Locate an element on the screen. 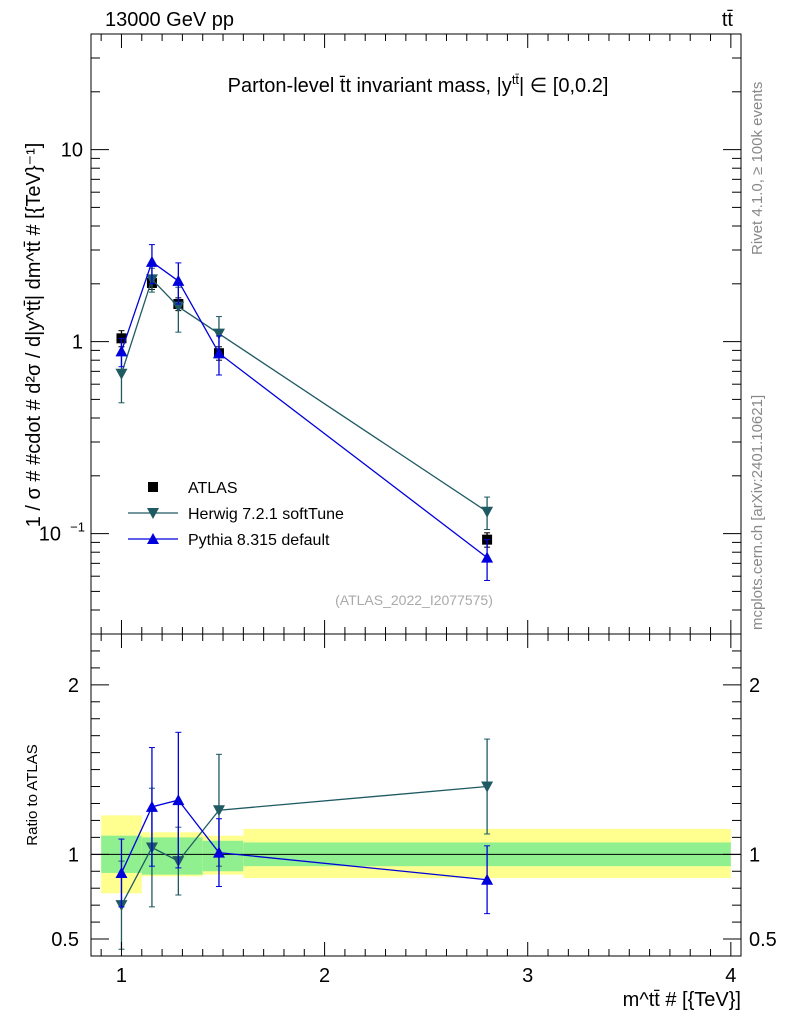 This screenshot has height=1024, width=786. analysis-id: (ATLAS_2022_I2077575) is located at coordinates (414, 600).